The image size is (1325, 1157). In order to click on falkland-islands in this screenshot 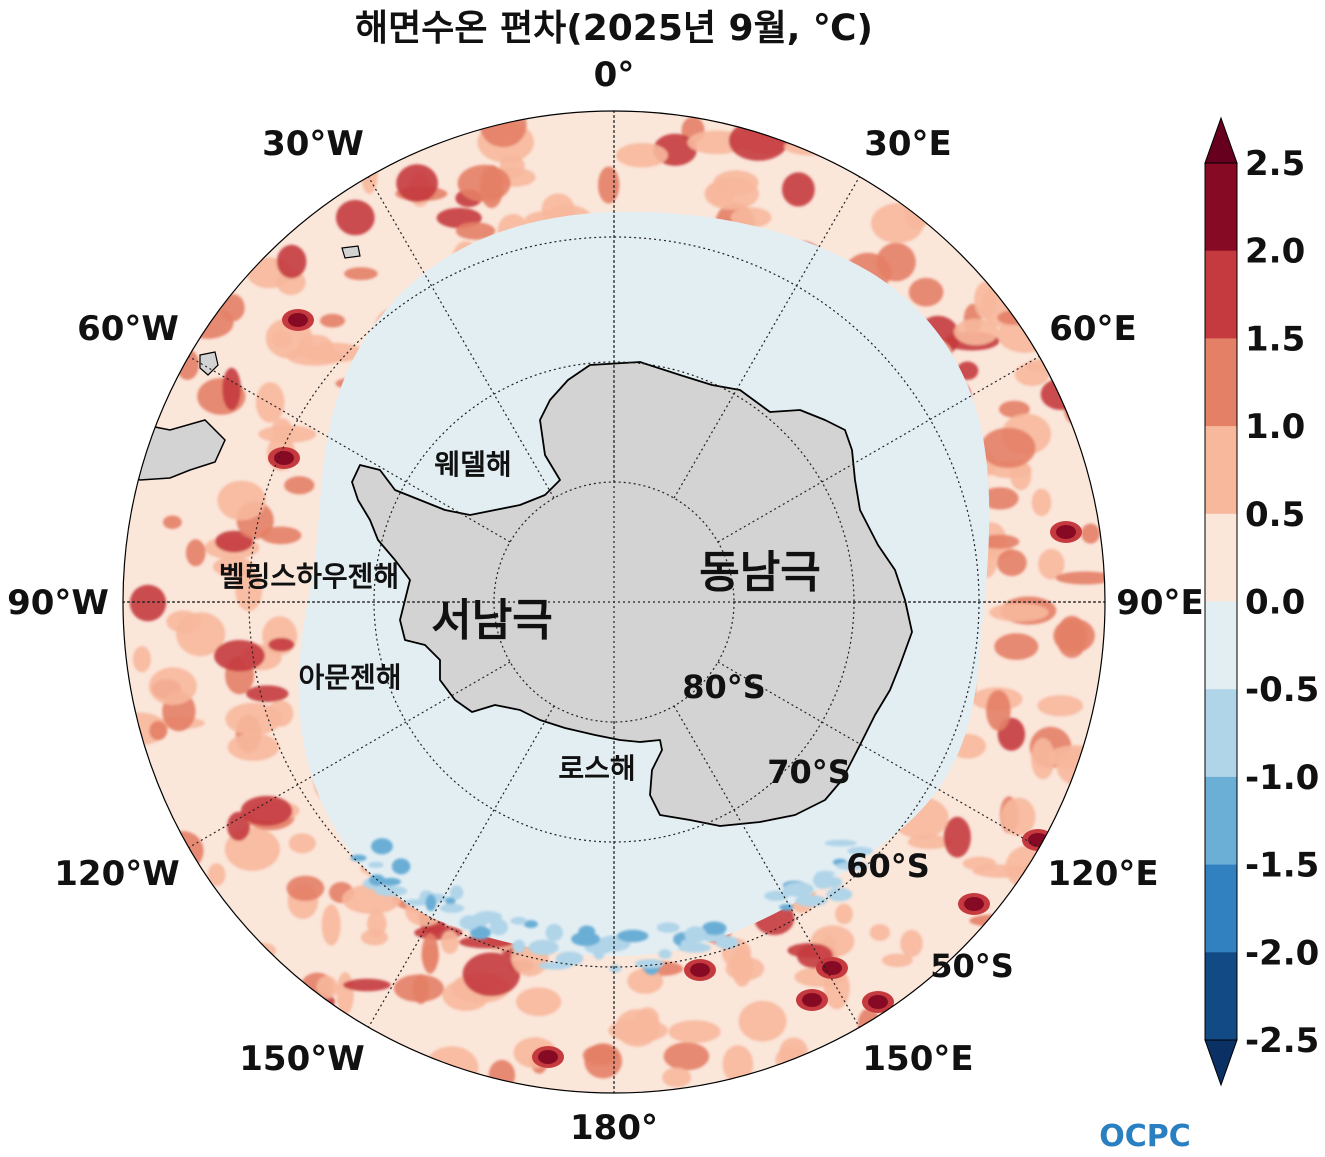, I will do `click(351, 252)`.